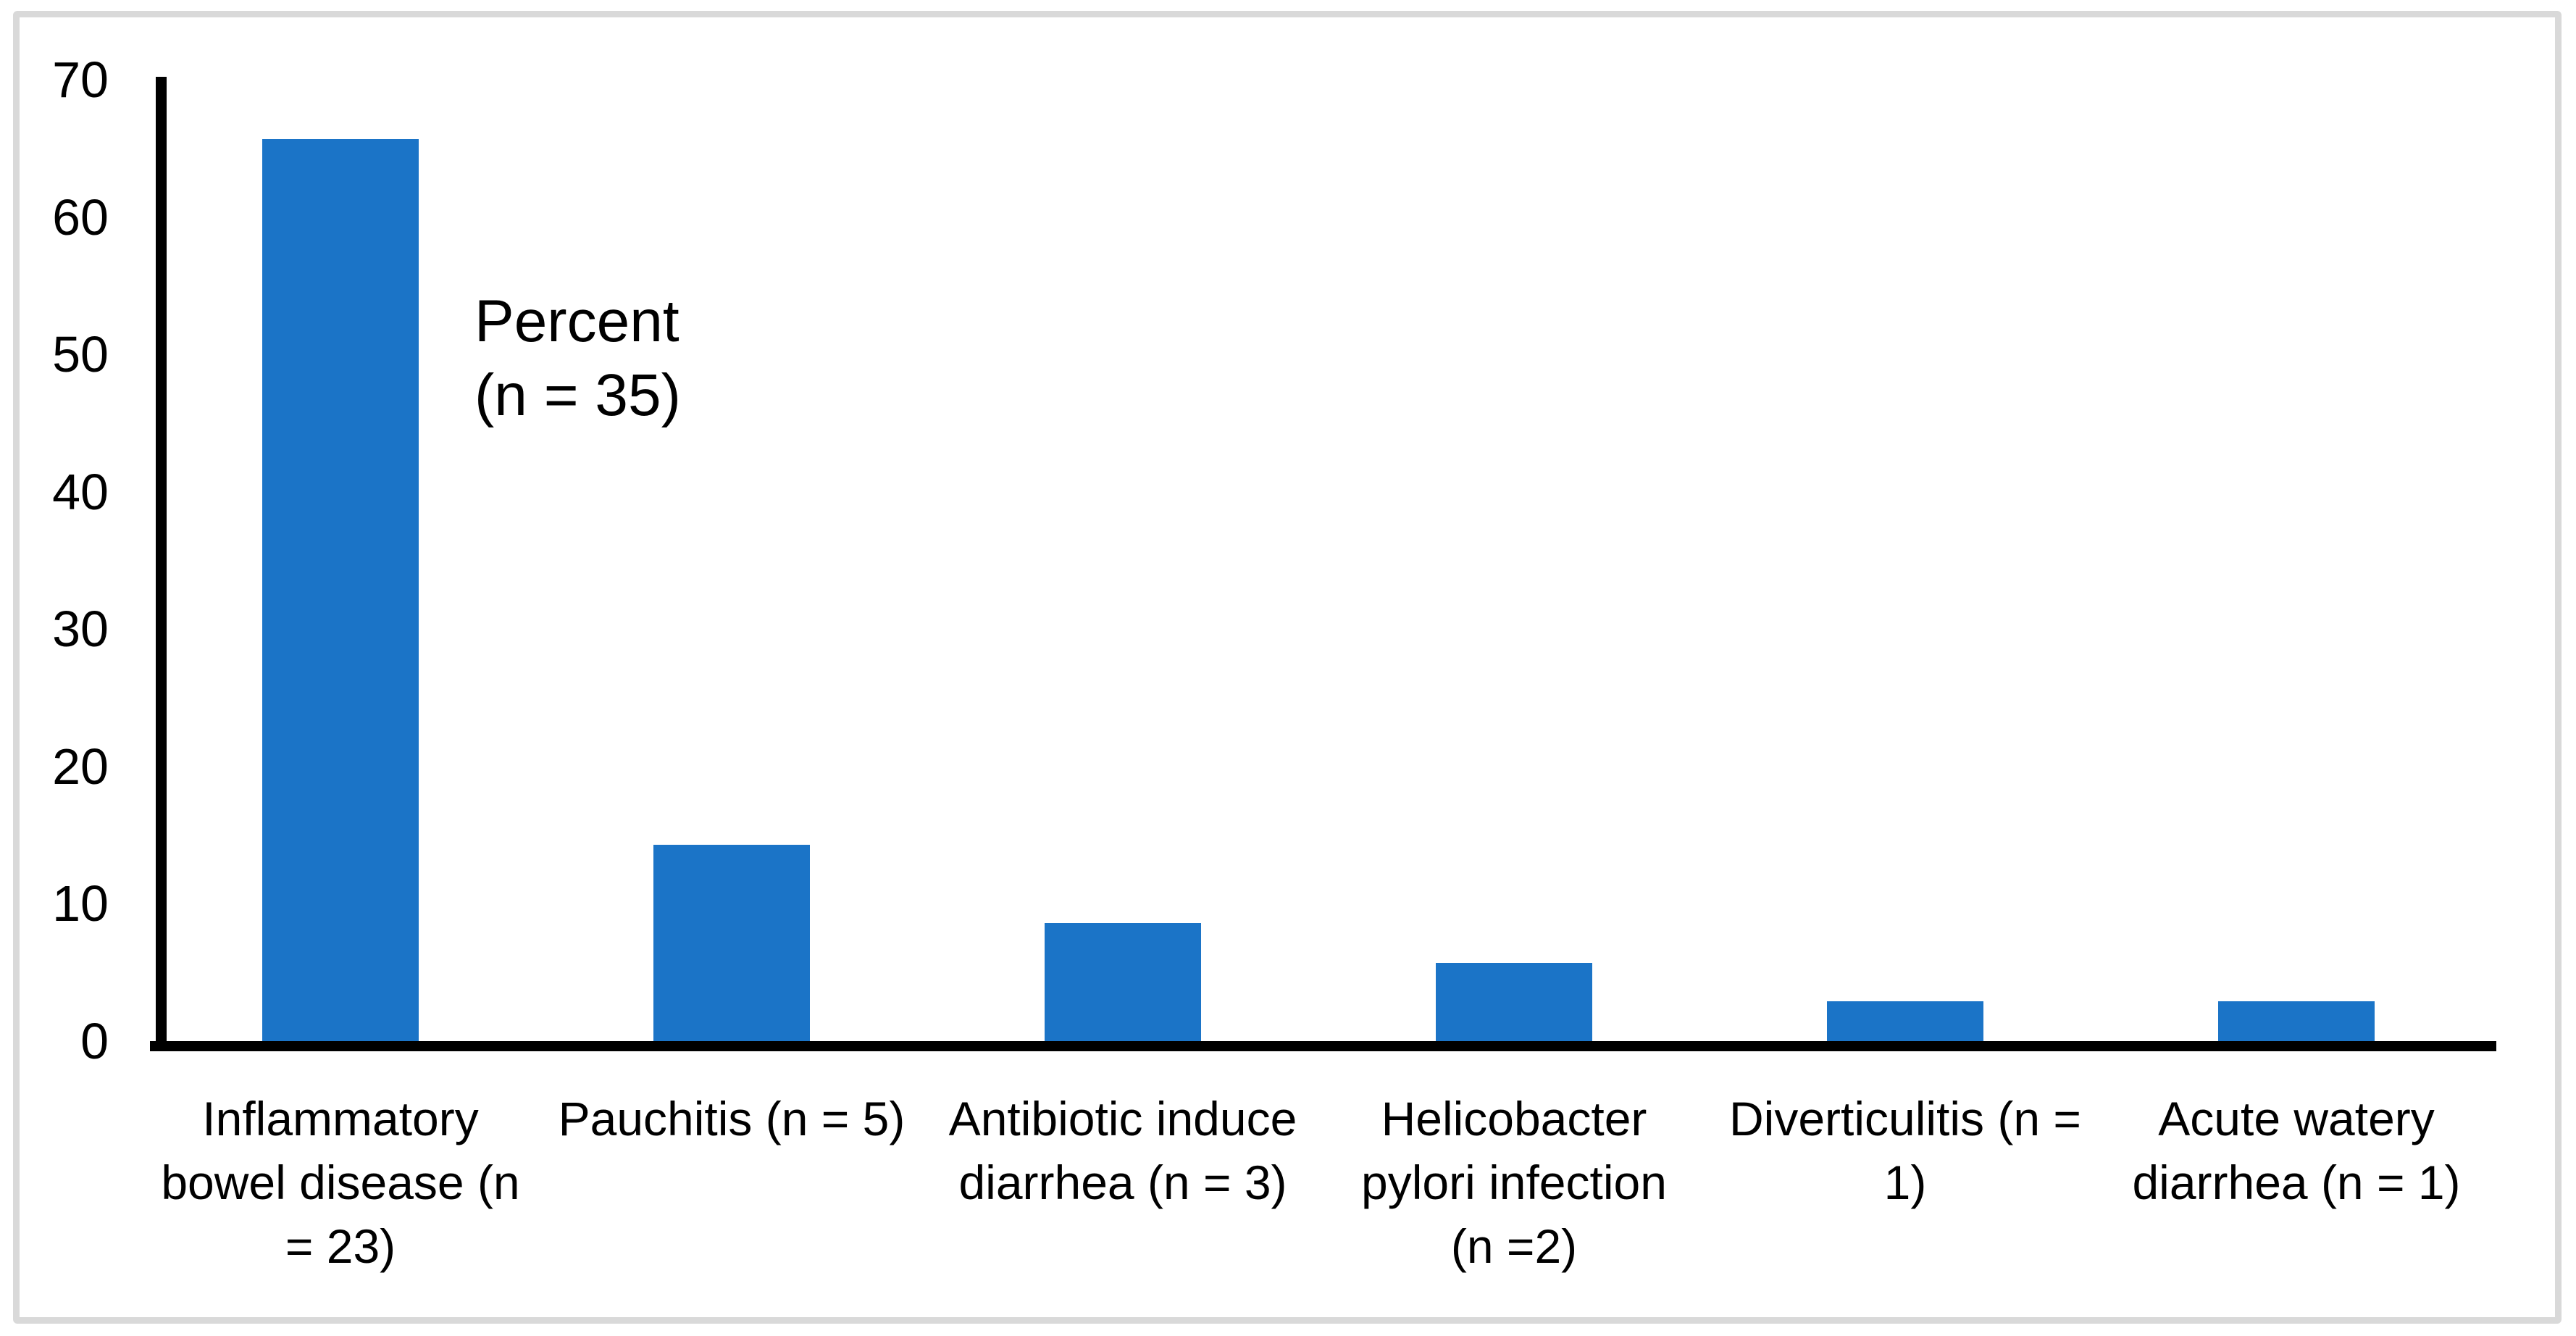 This screenshot has height=1336, width=2576. I want to click on category-label-3: Antibiotic induce diarrhea (n = 3), so click(1122, 1150).